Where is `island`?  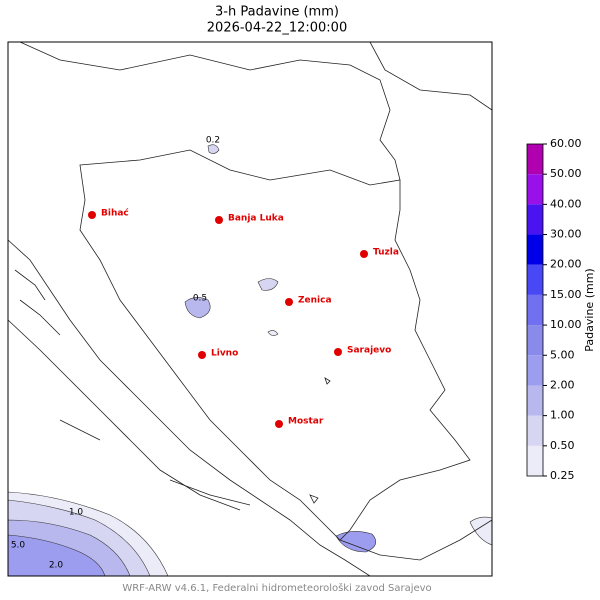 island is located at coordinates (320, 440).